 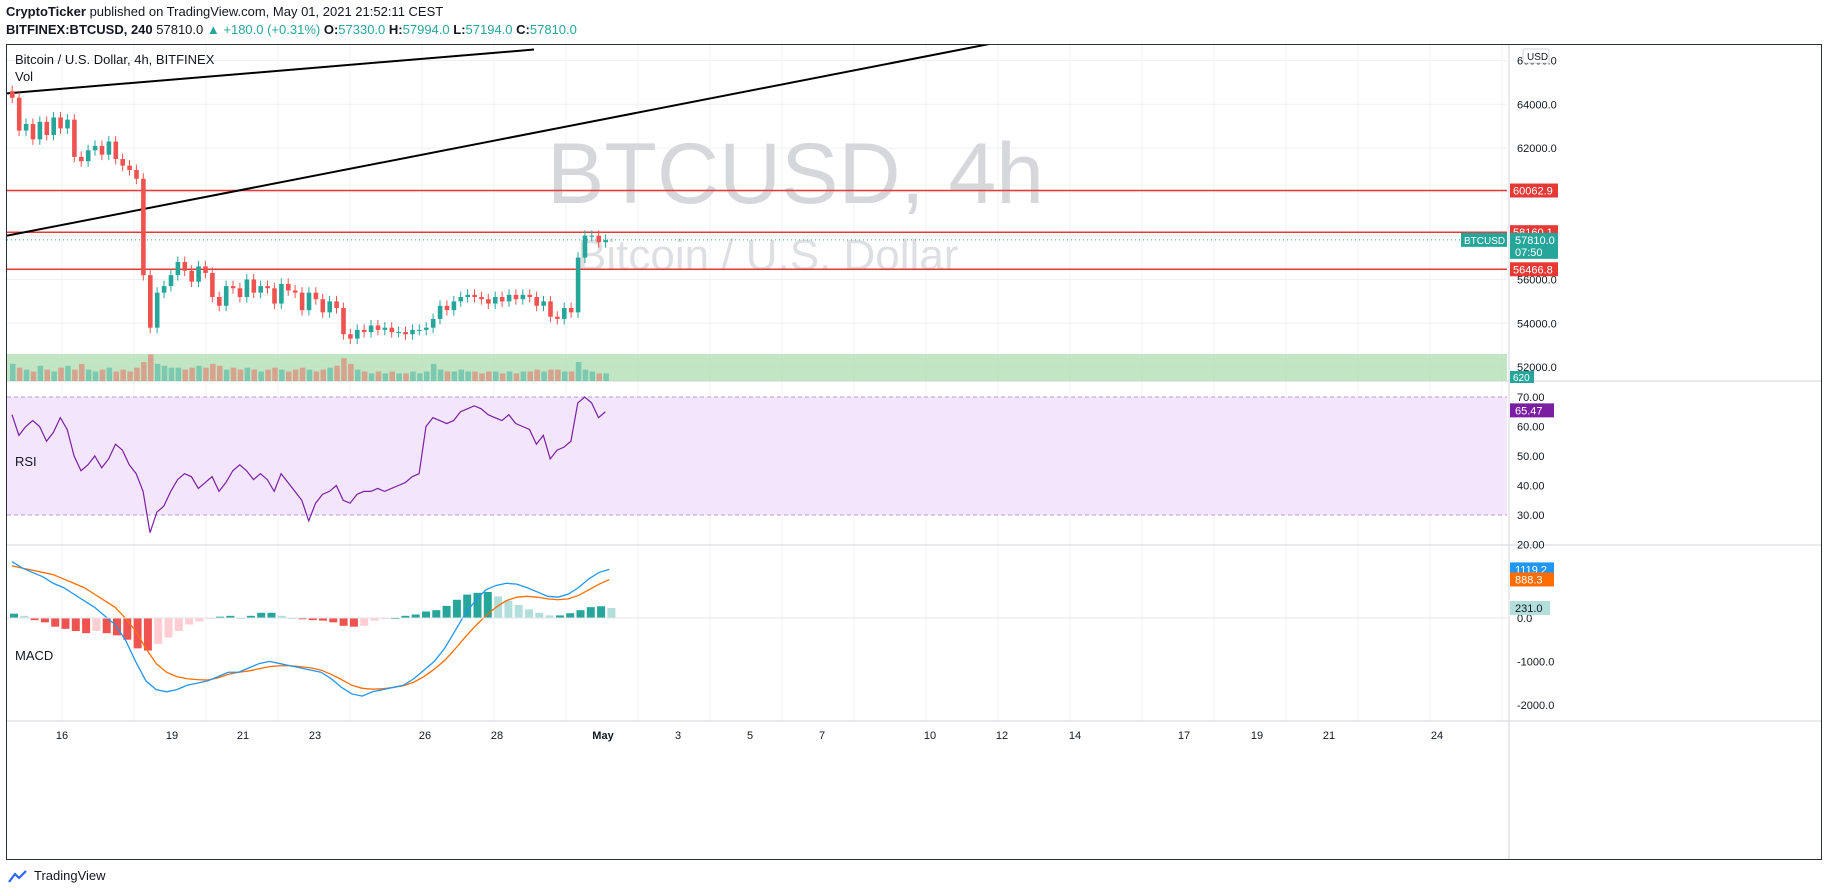 What do you see at coordinates (1532, 410) in the screenshot?
I see `rsi-value-badge` at bounding box center [1532, 410].